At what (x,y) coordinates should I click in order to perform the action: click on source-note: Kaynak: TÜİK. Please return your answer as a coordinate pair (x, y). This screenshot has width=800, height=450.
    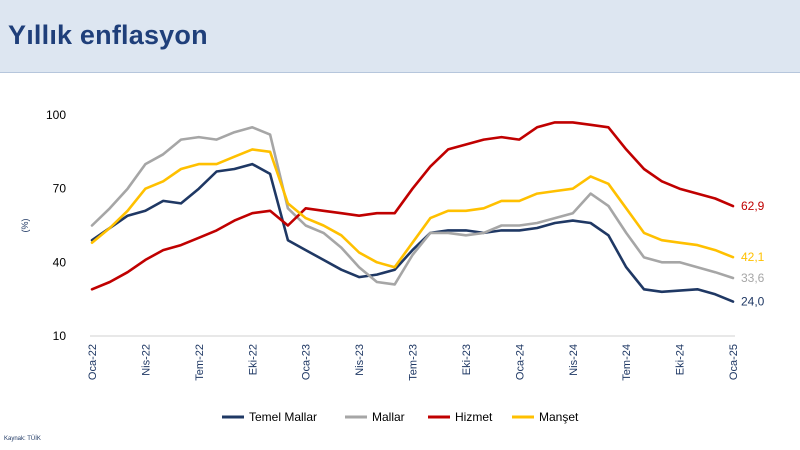
    Looking at the image, I should click on (22, 439).